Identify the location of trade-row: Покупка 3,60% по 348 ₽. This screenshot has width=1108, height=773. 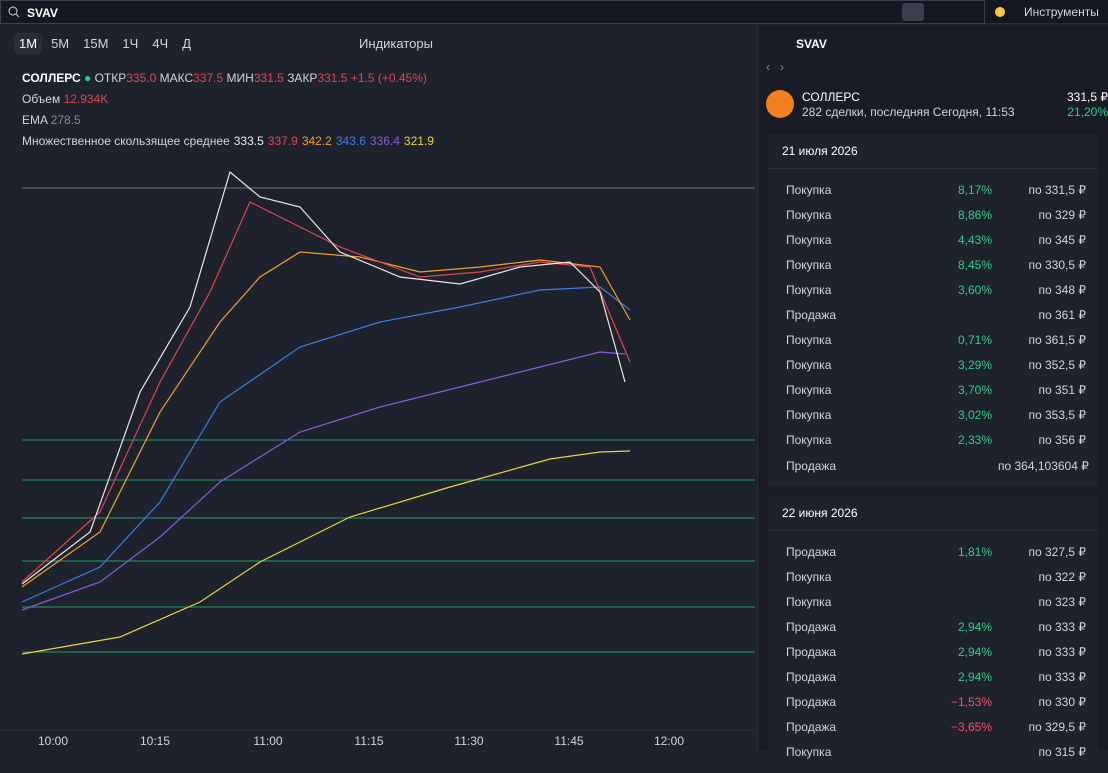
(933, 289).